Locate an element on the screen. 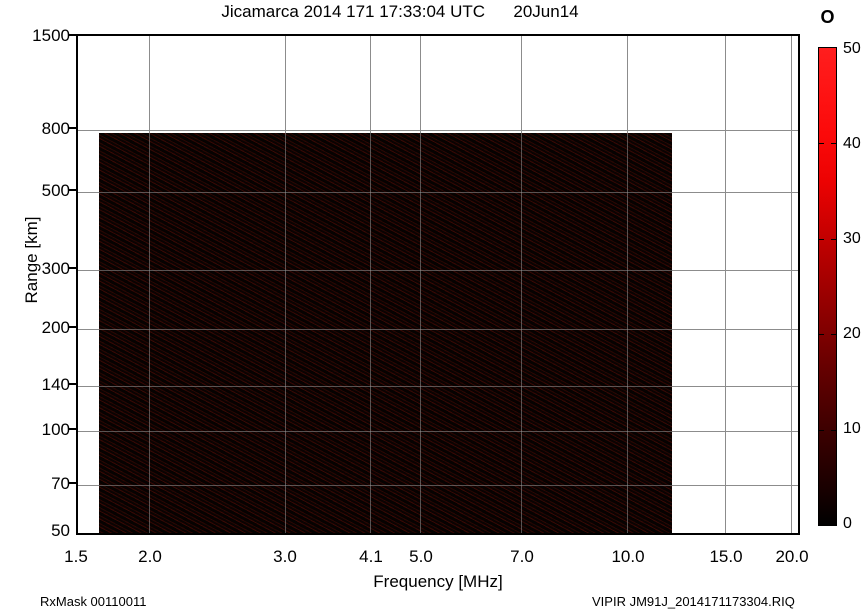 This screenshot has width=868, height=614. y-tick-label-800: 800 is located at coordinates (55, 128).